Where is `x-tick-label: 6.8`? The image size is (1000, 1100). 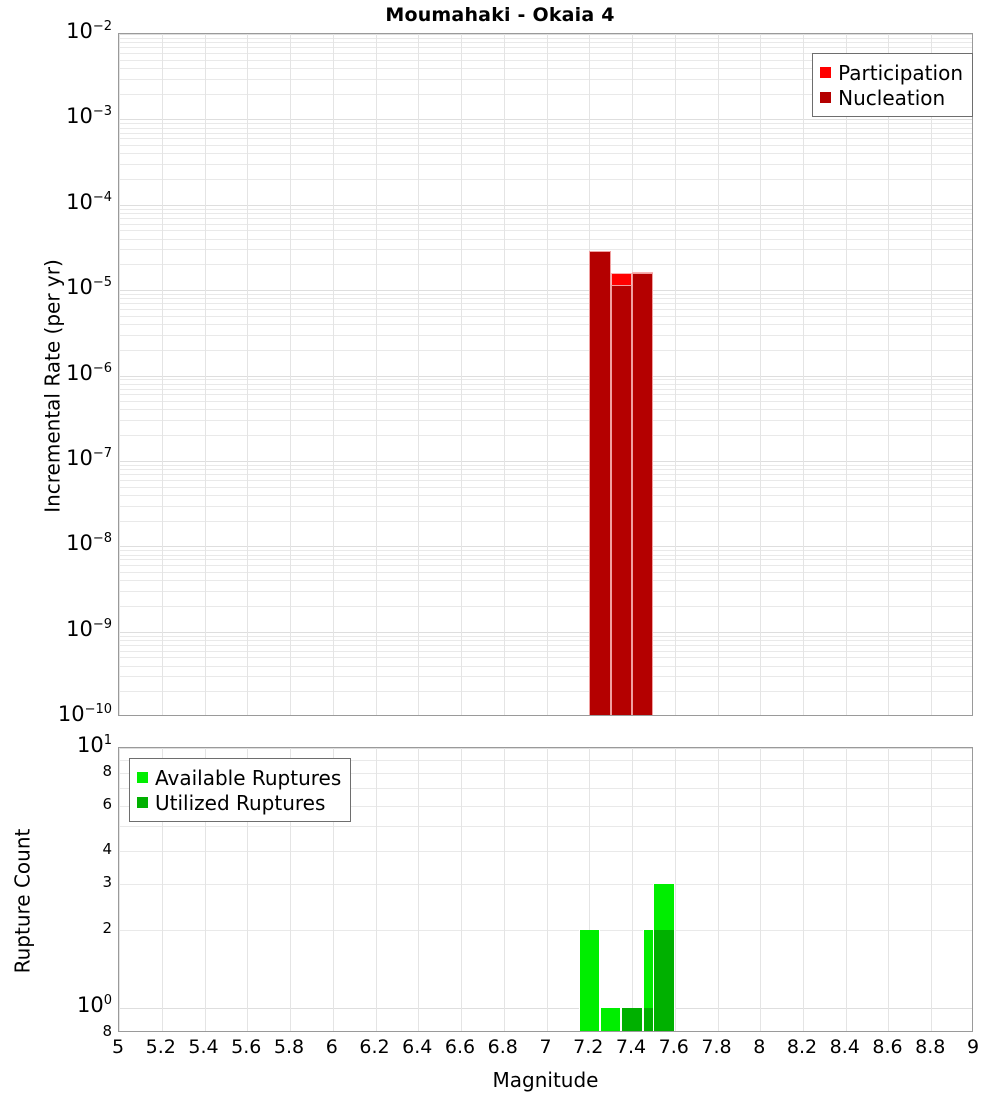
x-tick-label: 6.8 is located at coordinates (502, 1047).